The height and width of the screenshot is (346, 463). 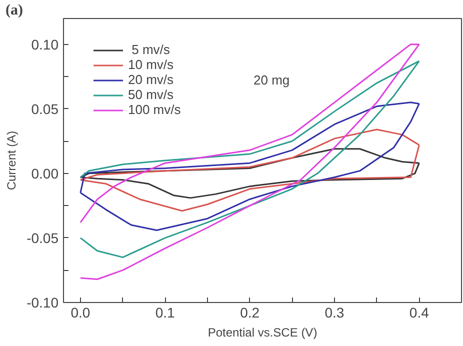 I want to click on x-tick-label: 0.1, so click(x=165, y=312).